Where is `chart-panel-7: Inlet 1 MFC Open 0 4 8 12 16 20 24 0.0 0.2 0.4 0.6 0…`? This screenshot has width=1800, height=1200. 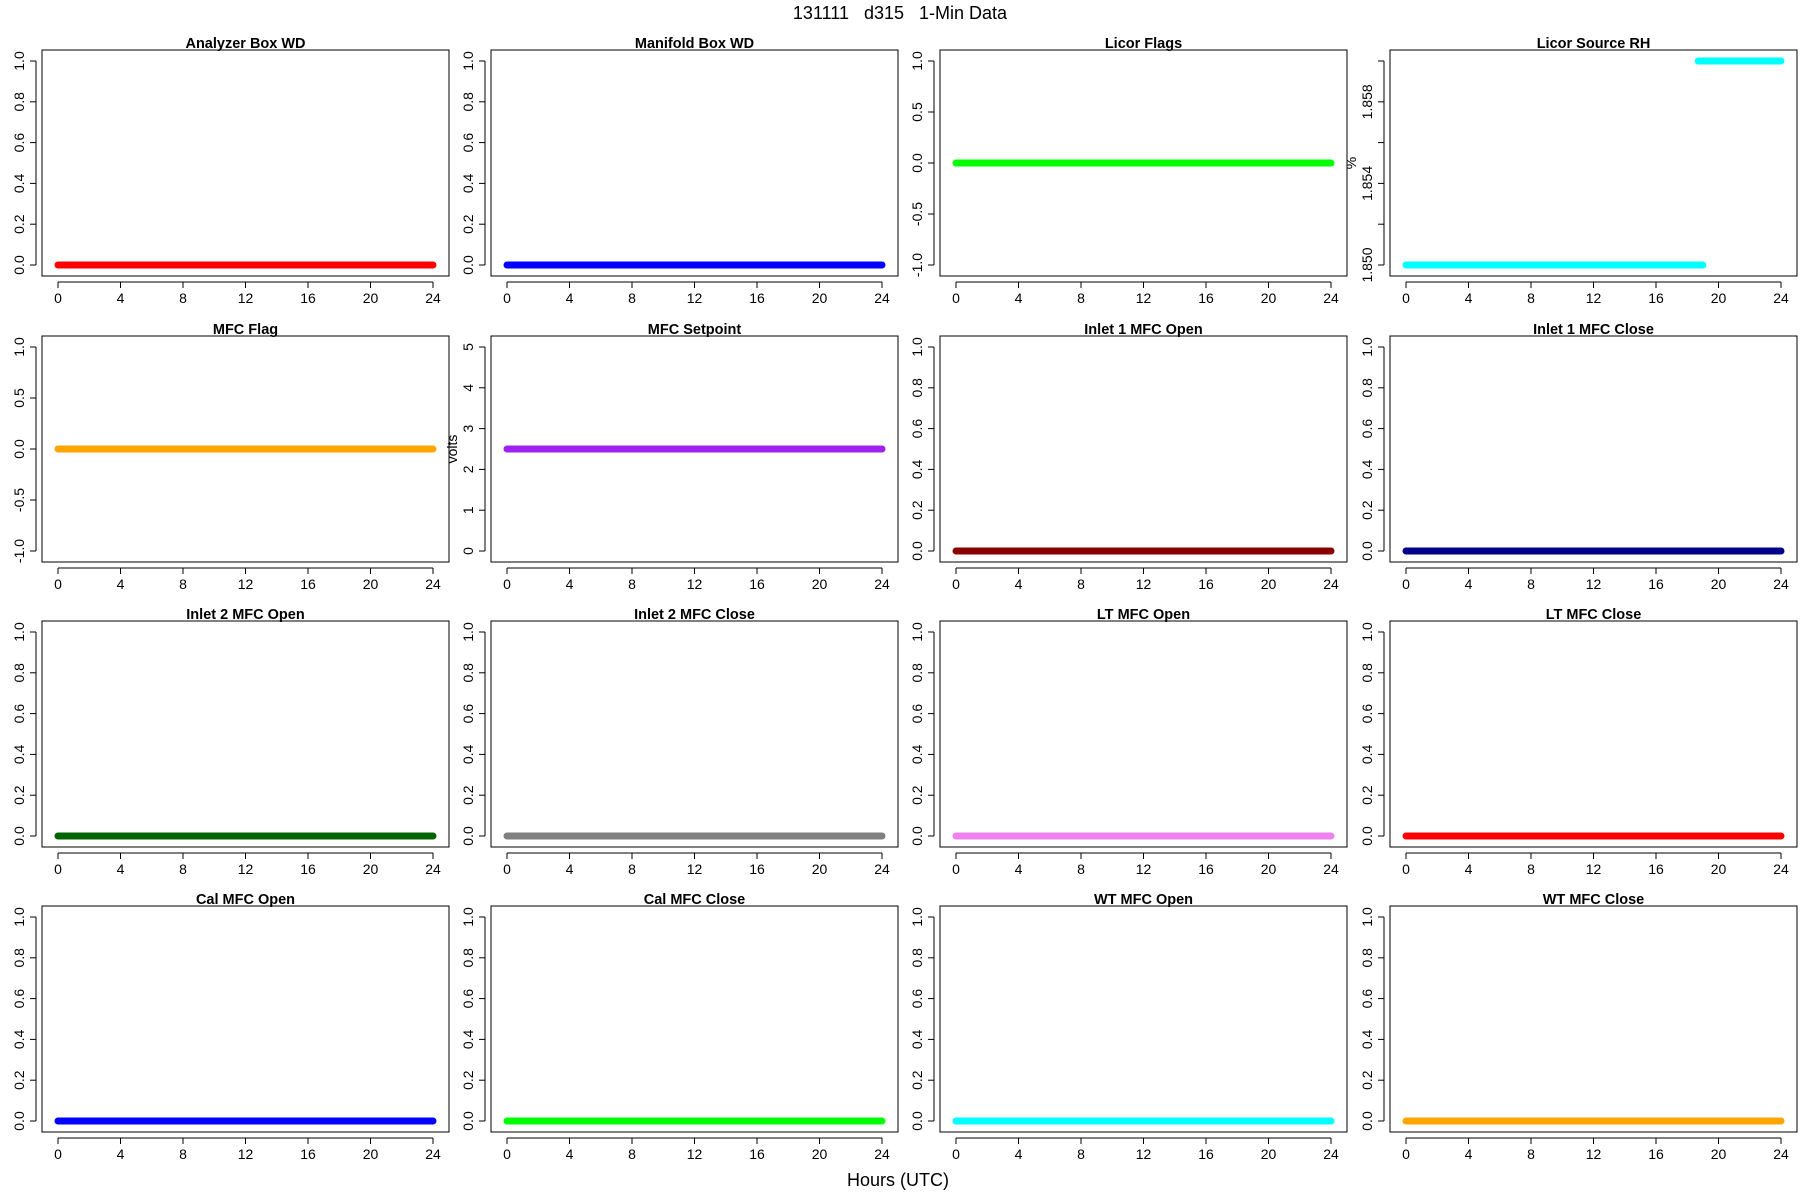 chart-panel-7: Inlet 1 MFC Open 0 4 8 12 16 20 24 0.0 0.2 0.4 0.6 0… is located at coordinates (1128, 457).